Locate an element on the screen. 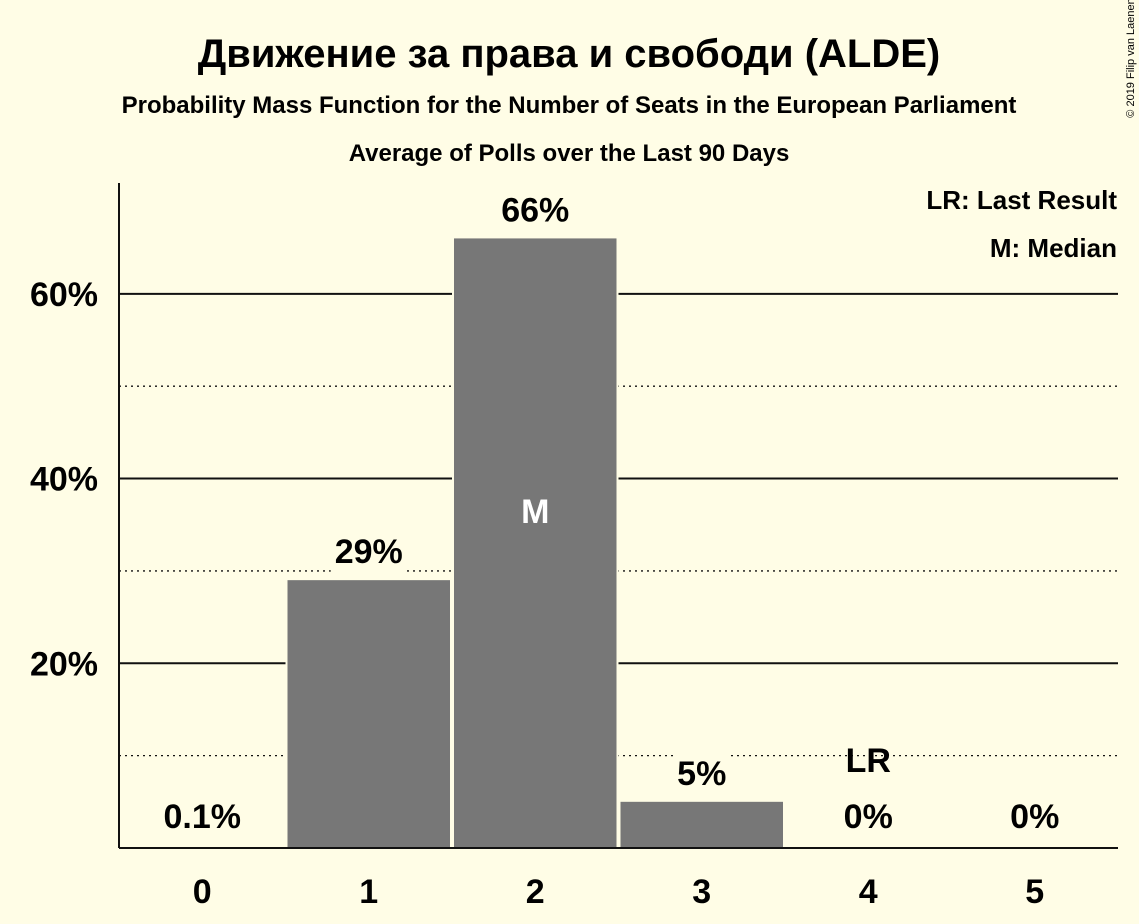 Image resolution: width=1139 pixels, height=924 pixels. last-result-marker: LR is located at coordinates (868, 761).